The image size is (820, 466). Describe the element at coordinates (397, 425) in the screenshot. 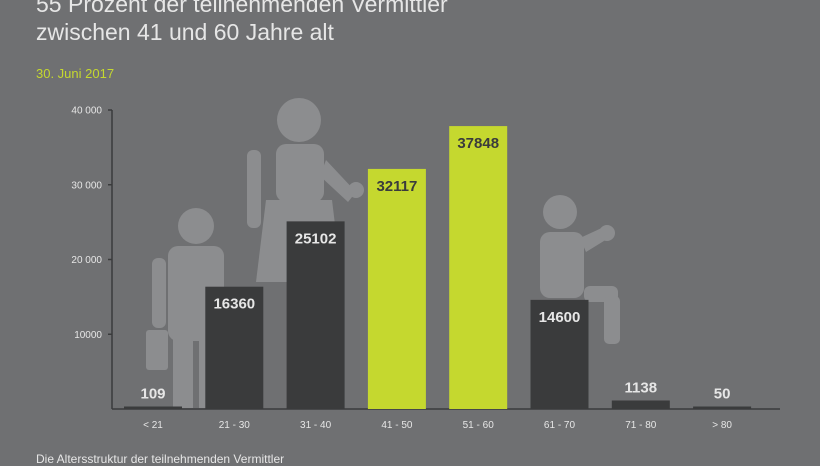

I see `x-category-label: 41 - 50` at that location.